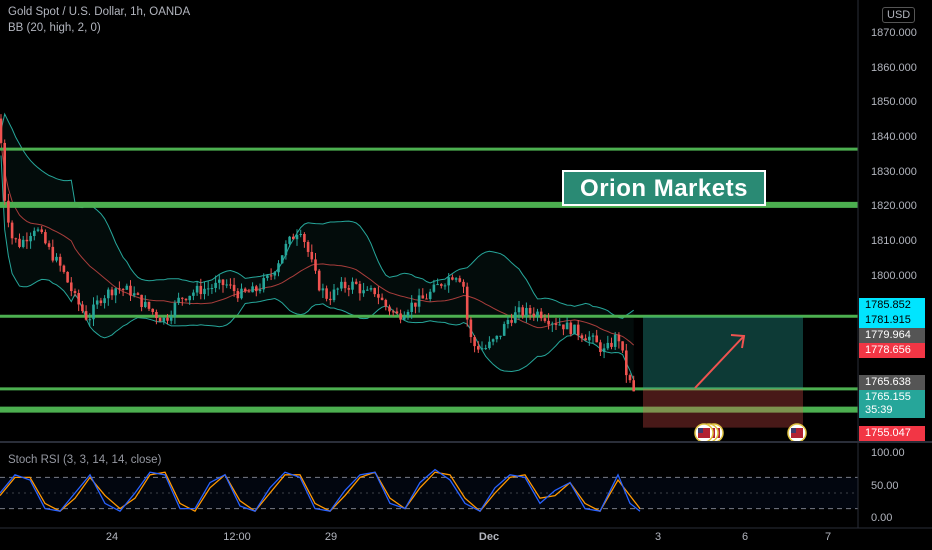  What do you see at coordinates (745, 537) in the screenshot?
I see `time-tick: 6` at bounding box center [745, 537].